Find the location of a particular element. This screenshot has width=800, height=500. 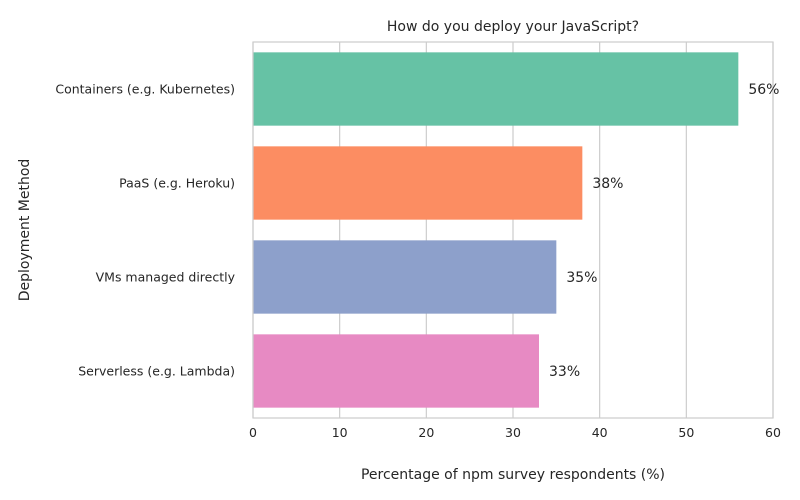

x-tick-label: 60 is located at coordinates (773, 432).